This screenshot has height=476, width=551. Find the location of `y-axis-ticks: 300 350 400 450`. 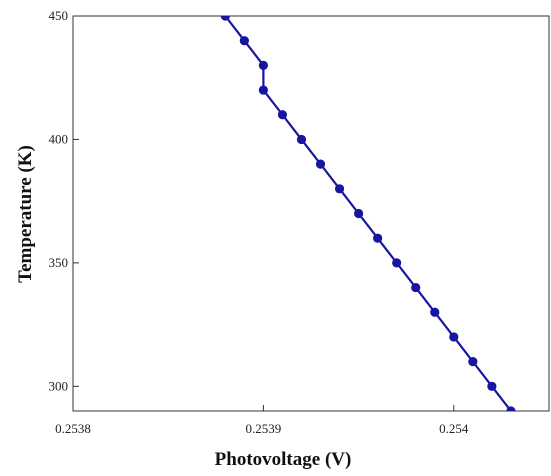

y-axis-ticks: 300 350 400 450 is located at coordinates (64, 200).